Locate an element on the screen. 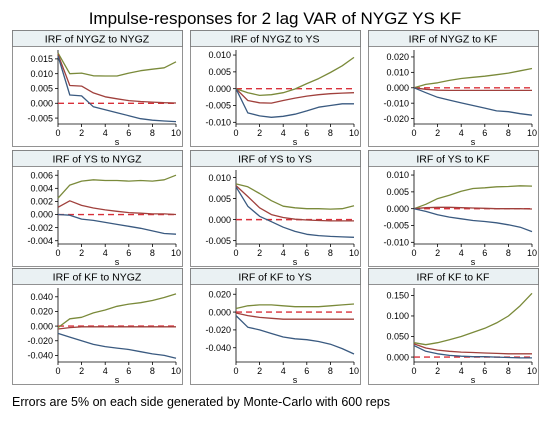  y-tick-label: -0.002 is located at coordinates (40, 228).